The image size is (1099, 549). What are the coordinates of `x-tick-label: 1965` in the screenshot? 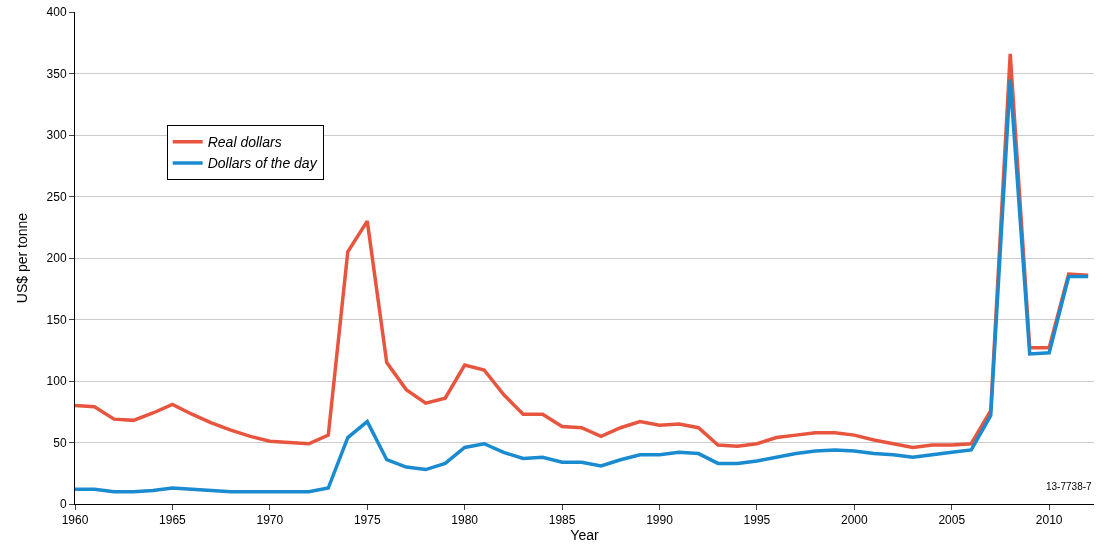 It's located at (173, 520).